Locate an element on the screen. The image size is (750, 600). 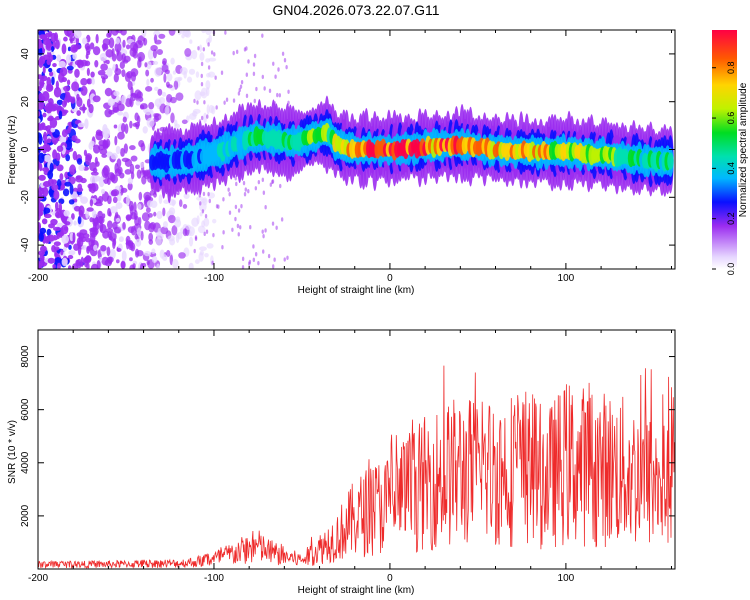
snr-ytick-label: 2000 is located at coordinates (25, 515).